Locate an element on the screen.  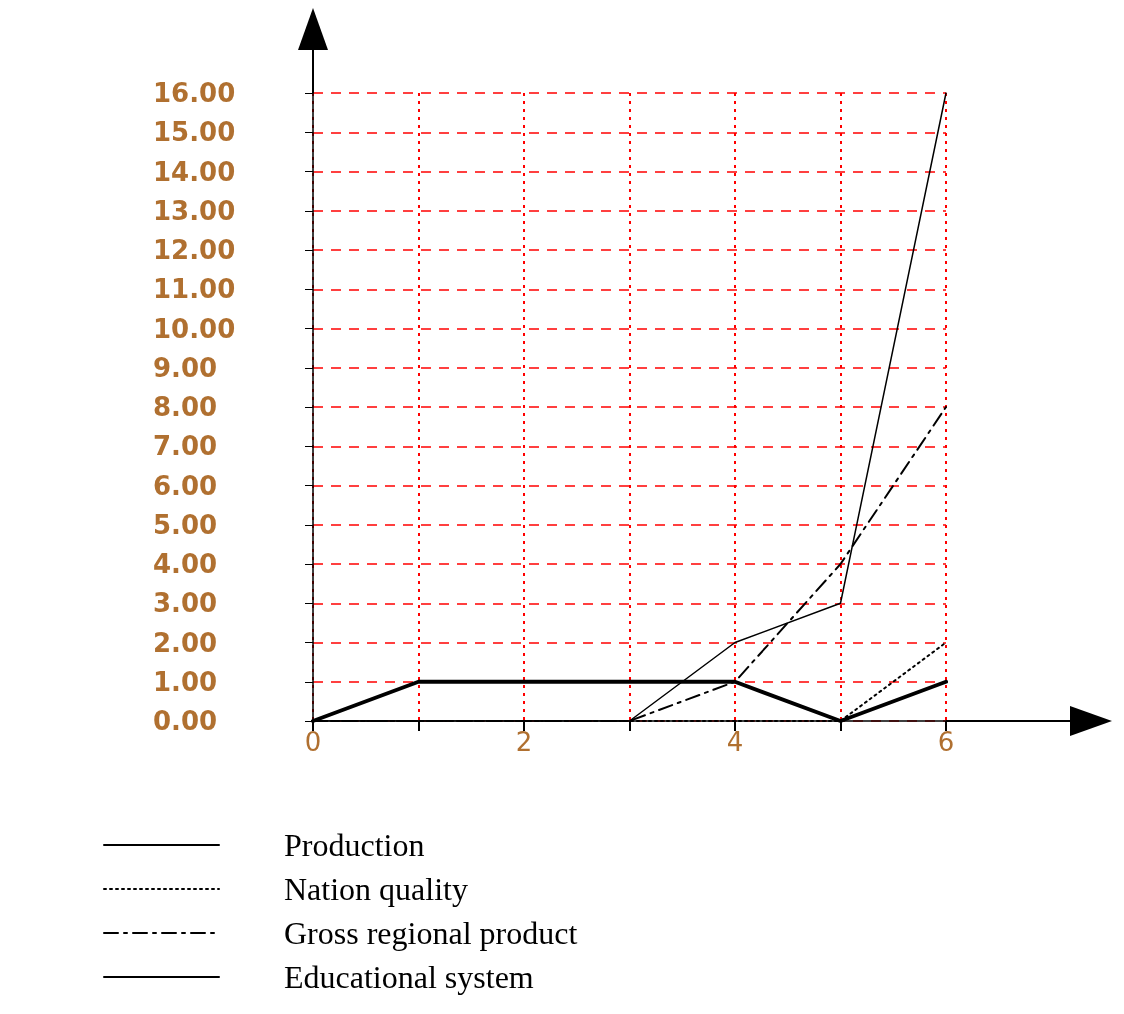
y-tick-label: 4.00 is located at coordinates (185, 564).